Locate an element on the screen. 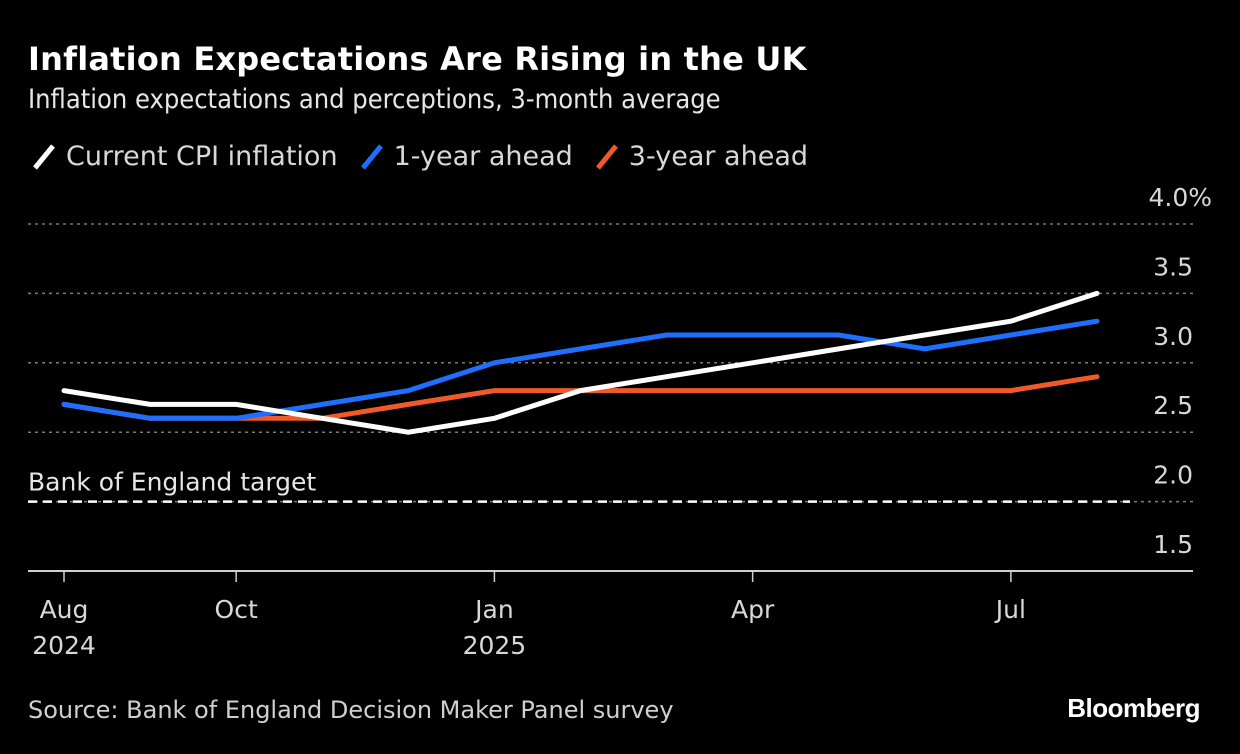  x-tick-label: Jul is located at coordinates (1010, 609).